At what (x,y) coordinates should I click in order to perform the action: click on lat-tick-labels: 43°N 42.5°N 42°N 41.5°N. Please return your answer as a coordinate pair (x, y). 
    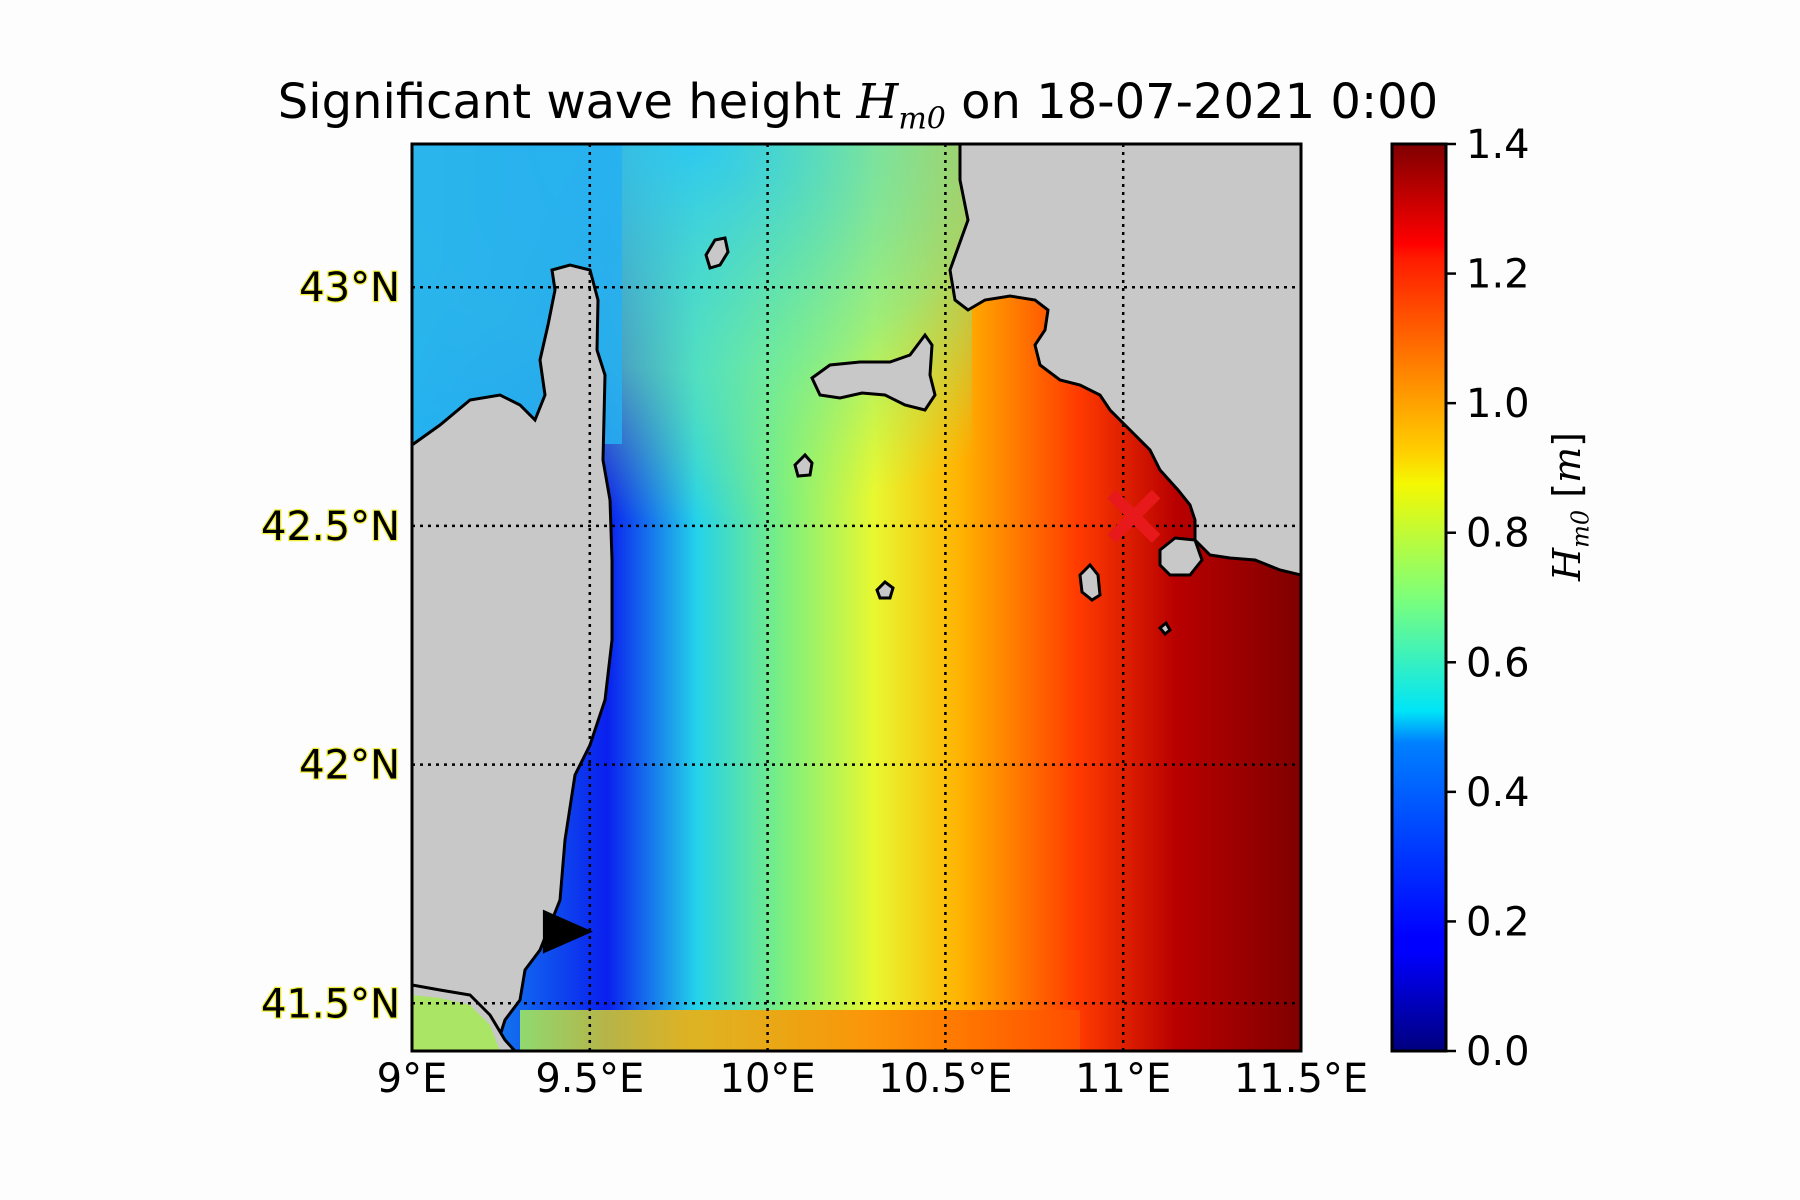
    Looking at the image, I should click on (330, 646).